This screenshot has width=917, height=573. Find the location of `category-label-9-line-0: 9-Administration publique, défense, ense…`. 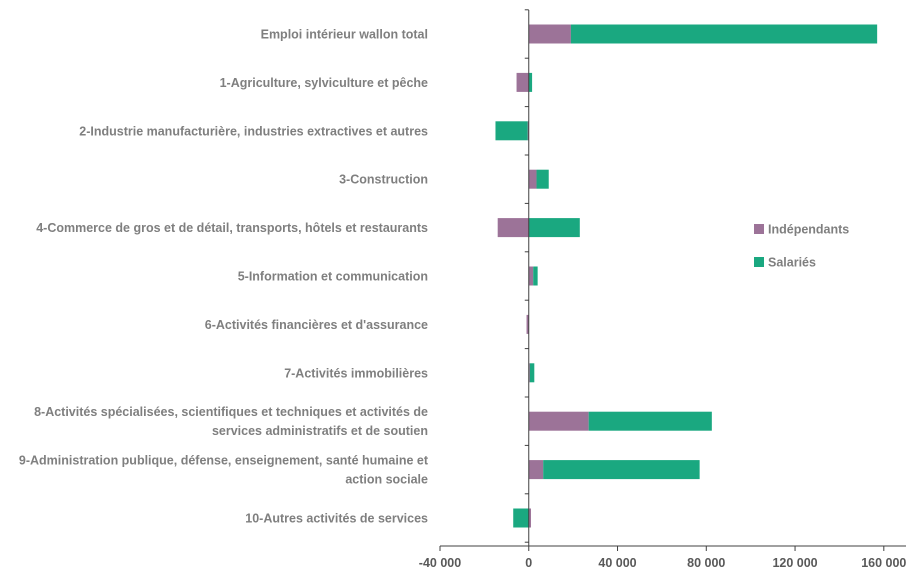

category-label-9-line-0: 9-Administration publique, défense, ense… is located at coordinates (224, 461).